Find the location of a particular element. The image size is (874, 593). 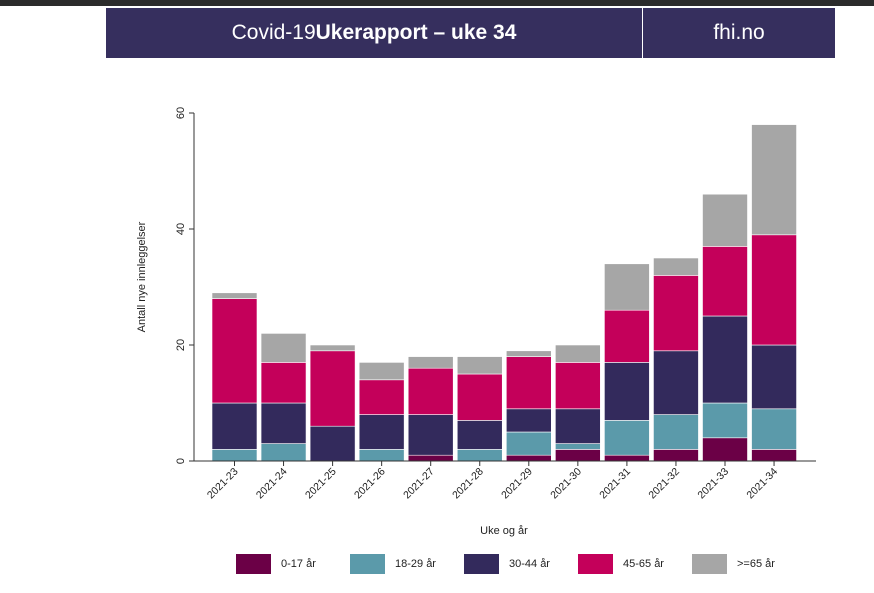

y-tick-label: 0 is located at coordinates (181, 461).